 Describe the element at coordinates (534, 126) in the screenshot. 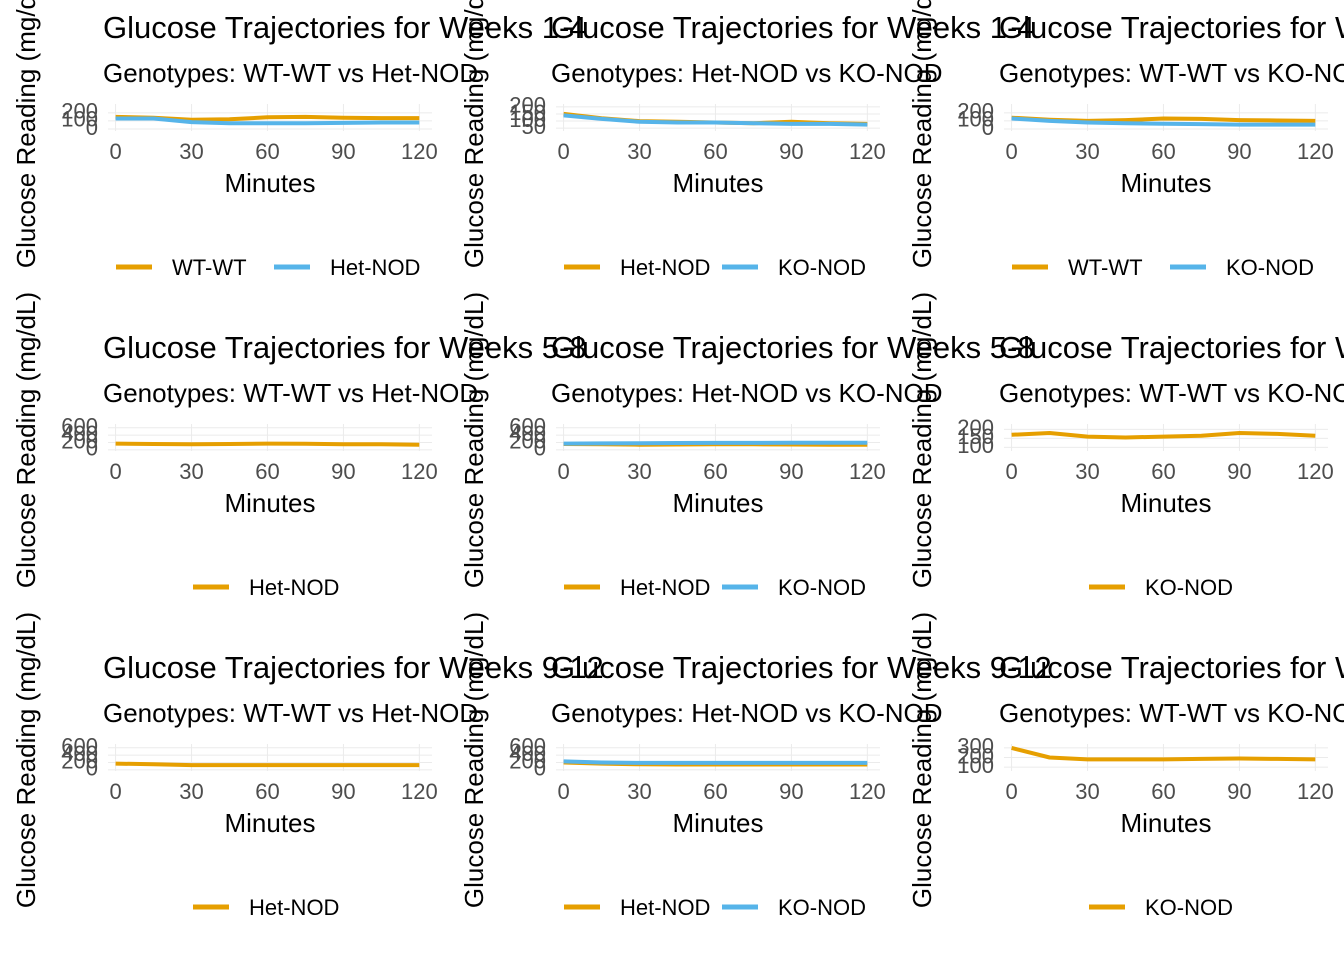

I see `y-tick-label: 50` at that location.